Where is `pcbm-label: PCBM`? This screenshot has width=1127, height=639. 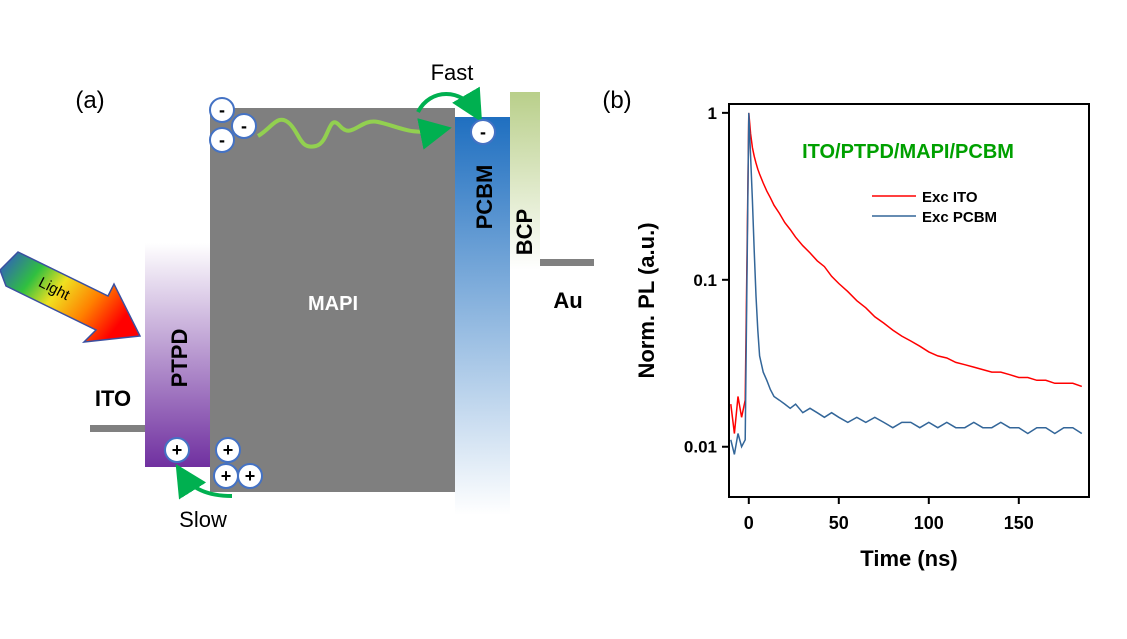
pcbm-label: PCBM is located at coordinates (484, 197).